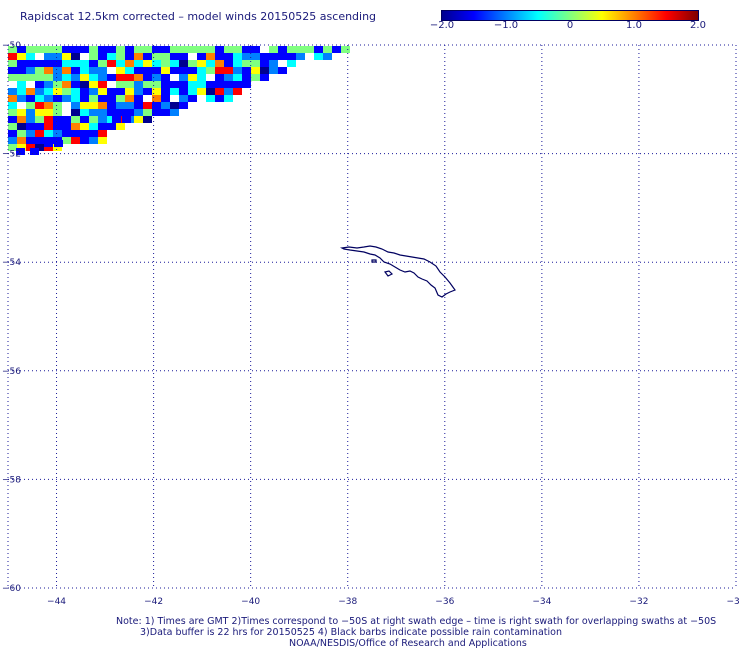 Image resolution: width=740 pixels, height=650 pixels. I want to click on latitude-tick-label: −54, so click(11, 263).